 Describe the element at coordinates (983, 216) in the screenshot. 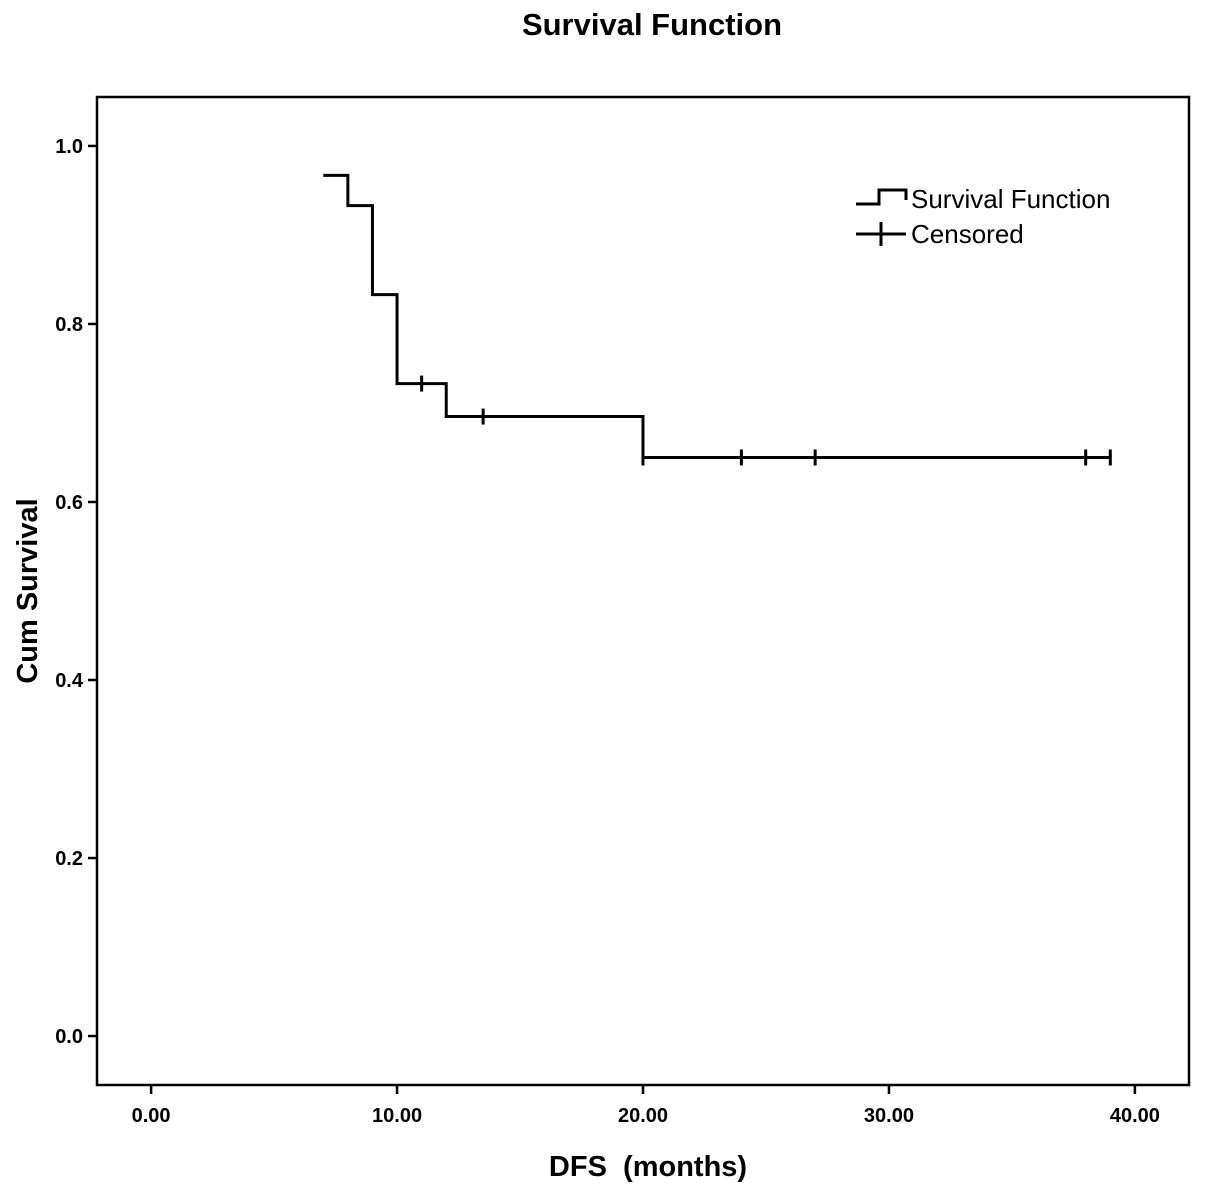

I see `legend: Survival Function Censored` at that location.